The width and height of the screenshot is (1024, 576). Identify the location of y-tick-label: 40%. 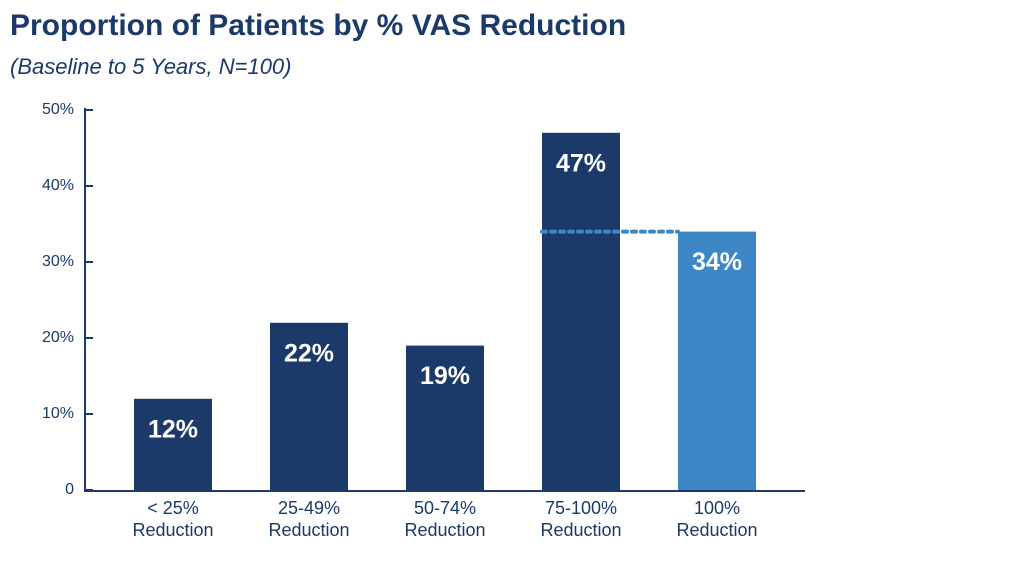
(58, 185).